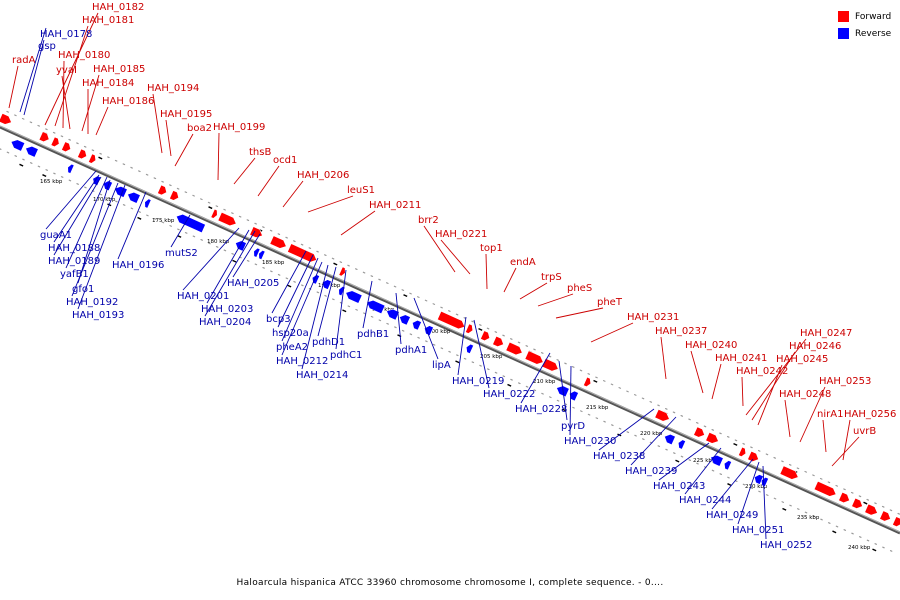  I want to click on reverse-label-29: HAH_0230, so click(590, 441).